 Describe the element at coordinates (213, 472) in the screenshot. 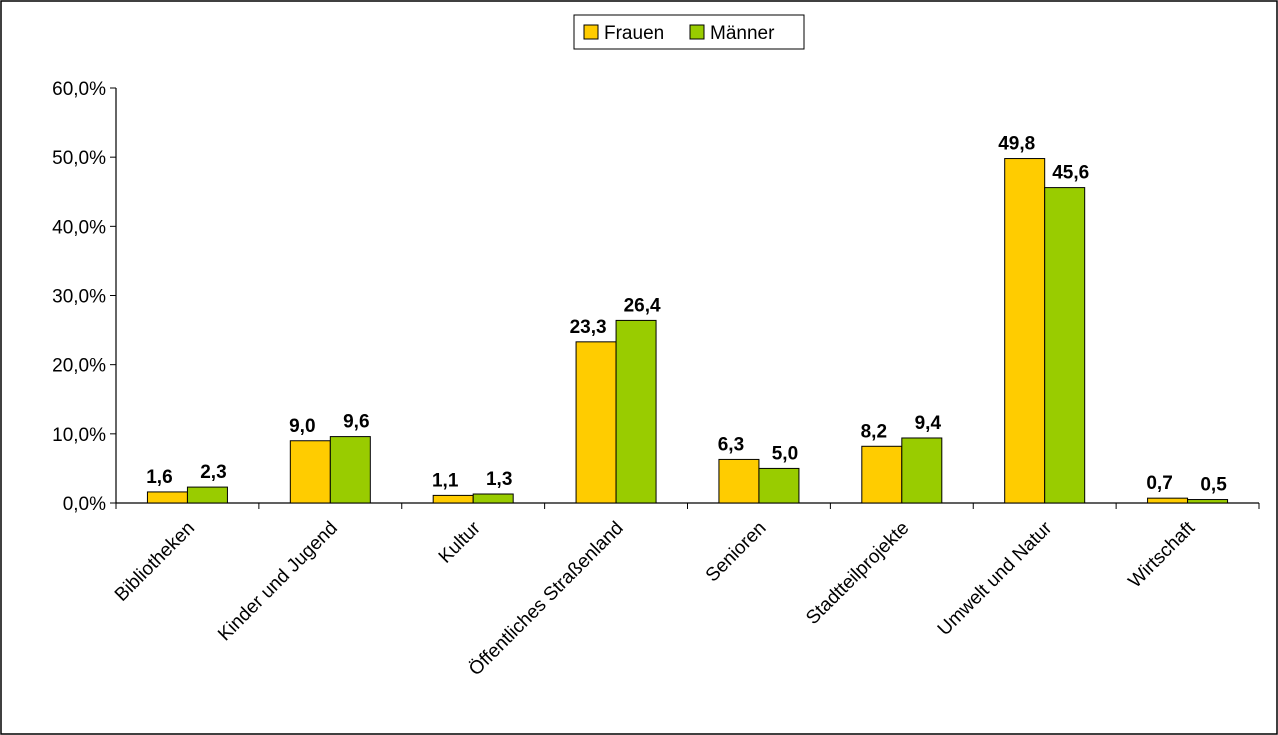

I see `data-label: 2,3` at that location.